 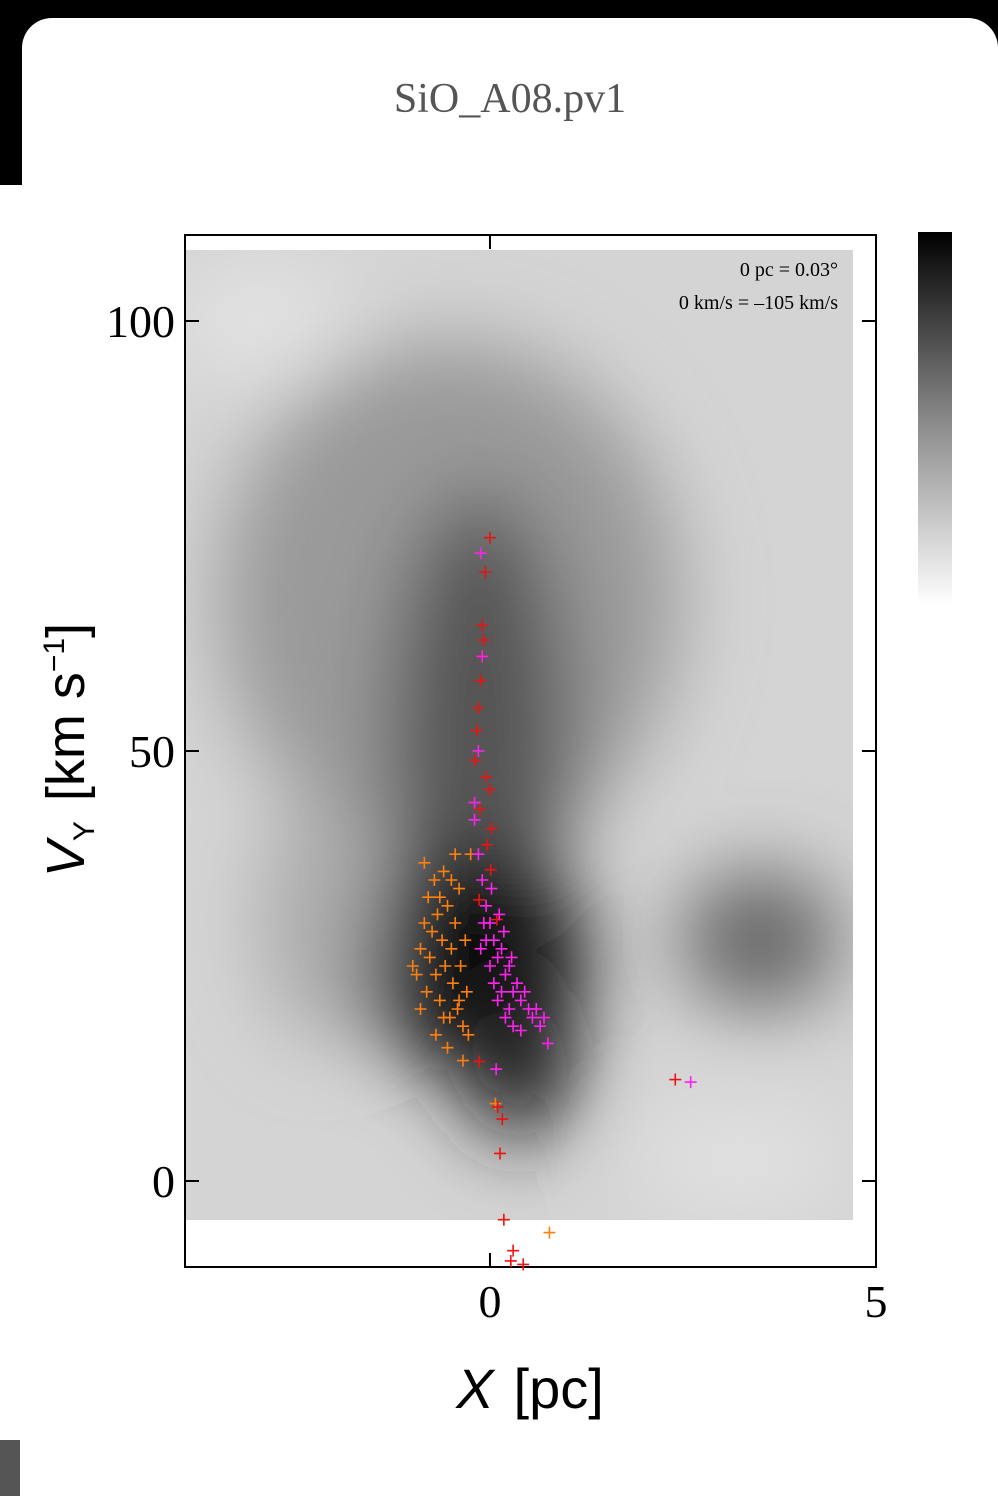 What do you see at coordinates (789, 270) in the screenshot?
I see `annotation: 0 pc = 0.03°` at bounding box center [789, 270].